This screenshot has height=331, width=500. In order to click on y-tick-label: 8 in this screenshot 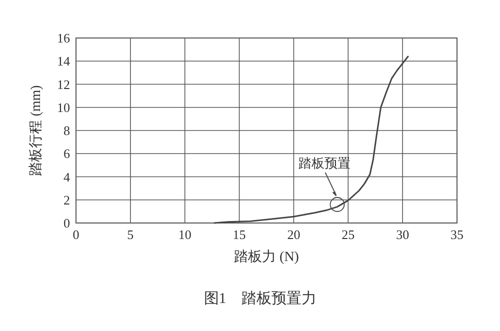, I will do `click(67, 130)`.